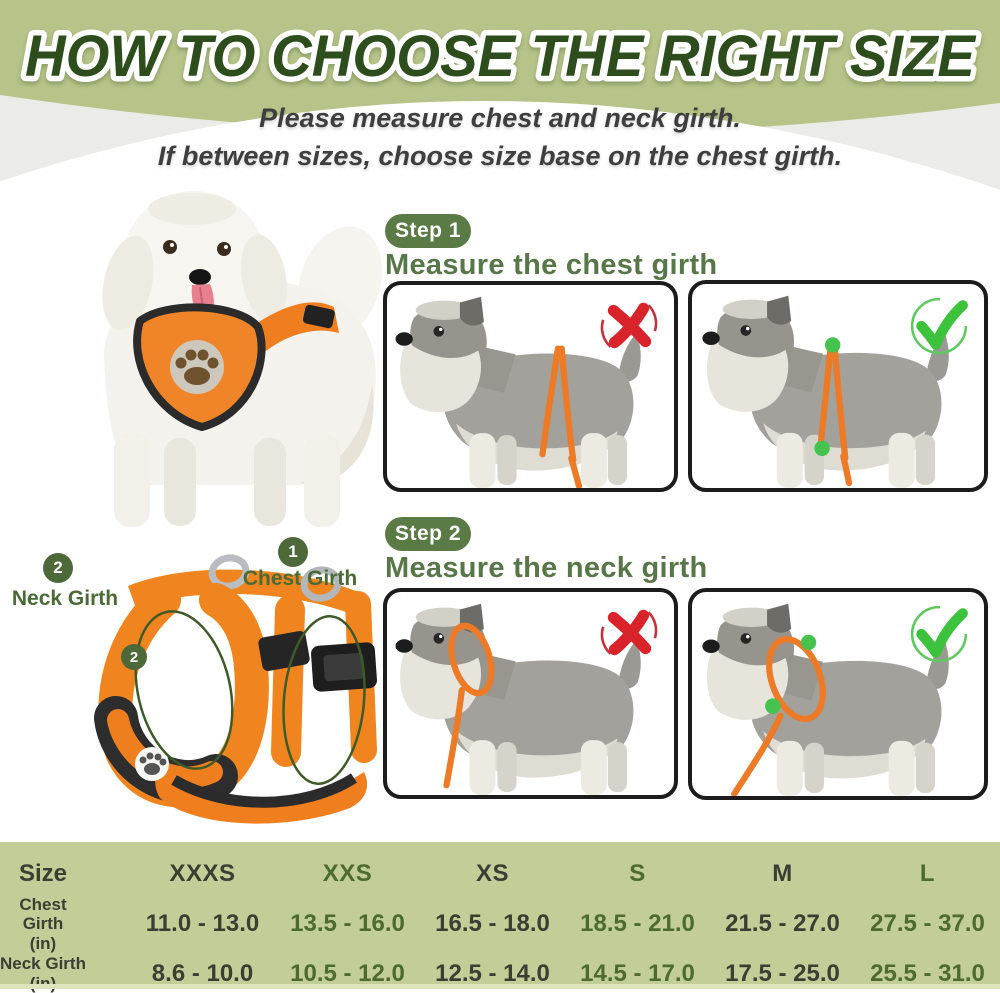  What do you see at coordinates (546, 568) in the screenshot?
I see `step2-heading: Measure the neck girth` at bounding box center [546, 568].